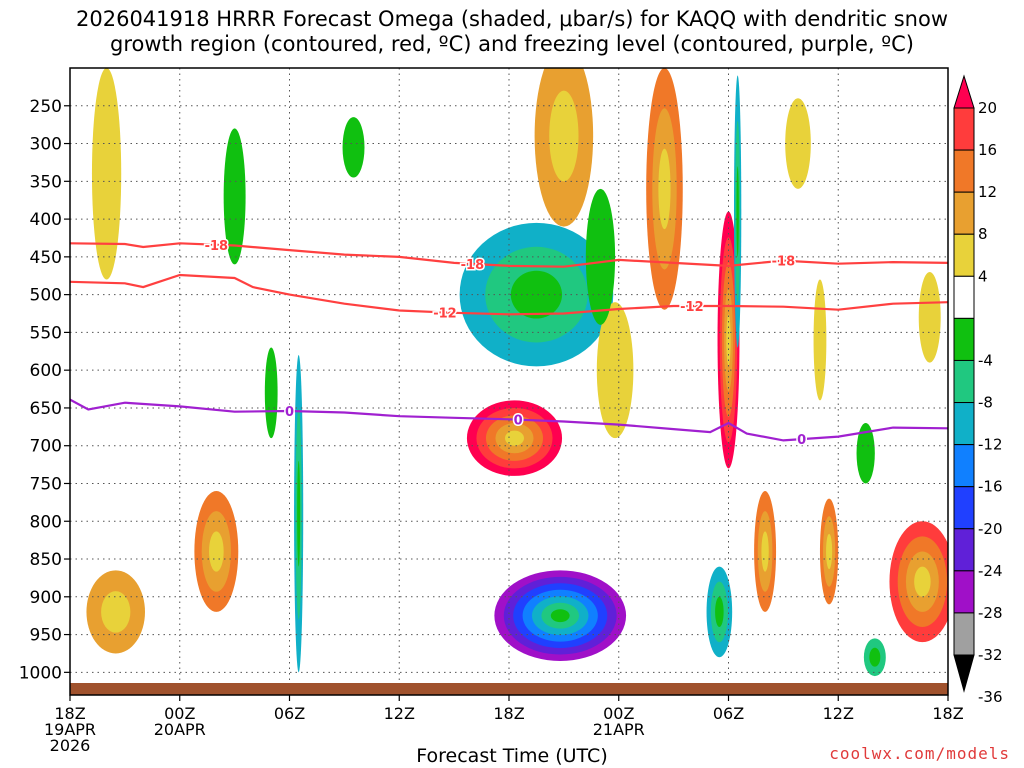  I want to click on x-tick-year-0: 2026, so click(70, 745).